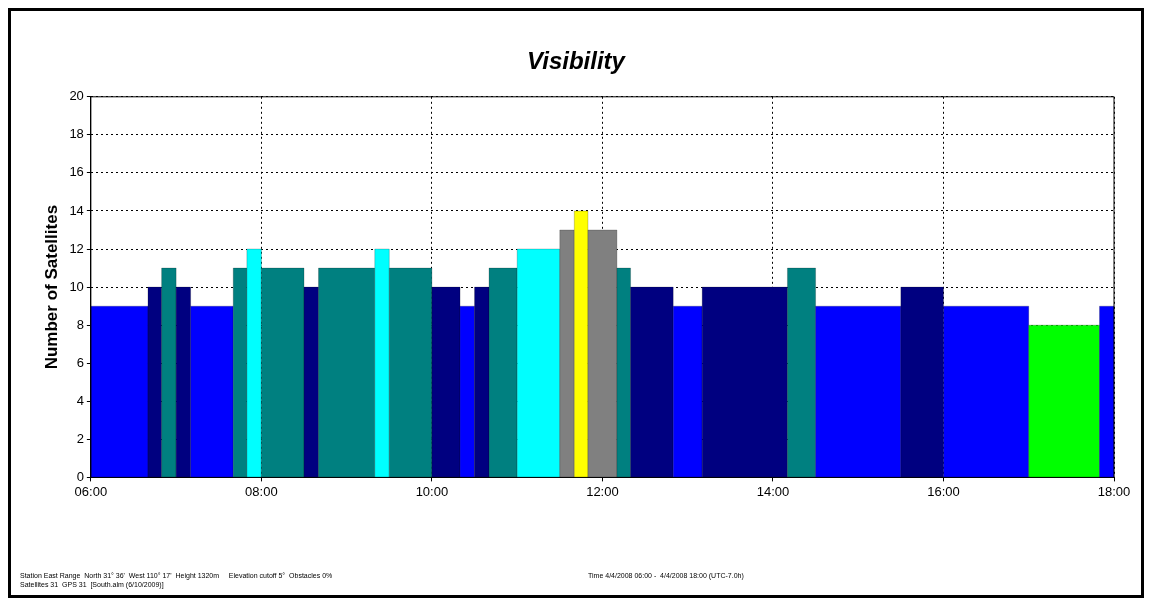  What do you see at coordinates (91, 491) in the screenshot?
I see `x-tick-label: 06:00` at bounding box center [91, 491].